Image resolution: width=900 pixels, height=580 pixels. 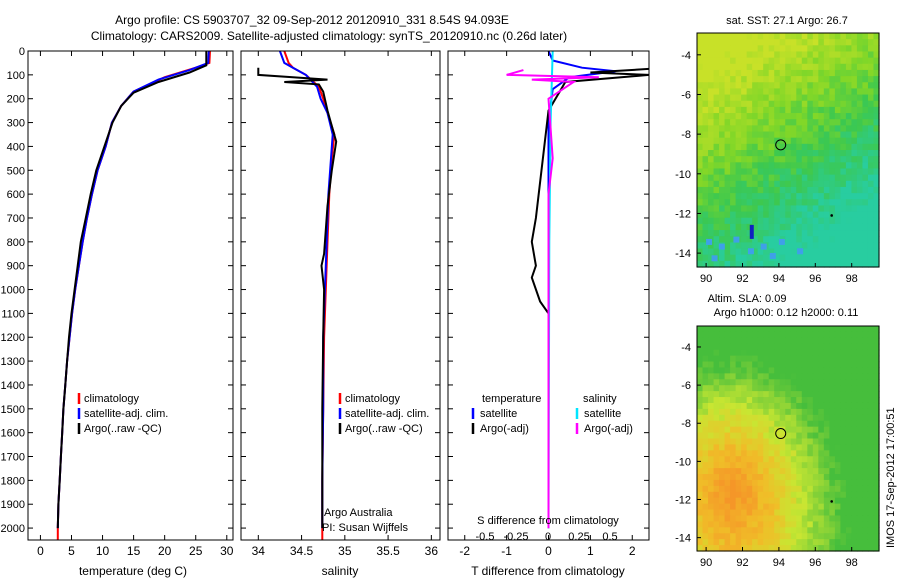 What do you see at coordinates (16, 76) in the screenshot?
I see `y-tick-label: 100` at bounding box center [16, 76].